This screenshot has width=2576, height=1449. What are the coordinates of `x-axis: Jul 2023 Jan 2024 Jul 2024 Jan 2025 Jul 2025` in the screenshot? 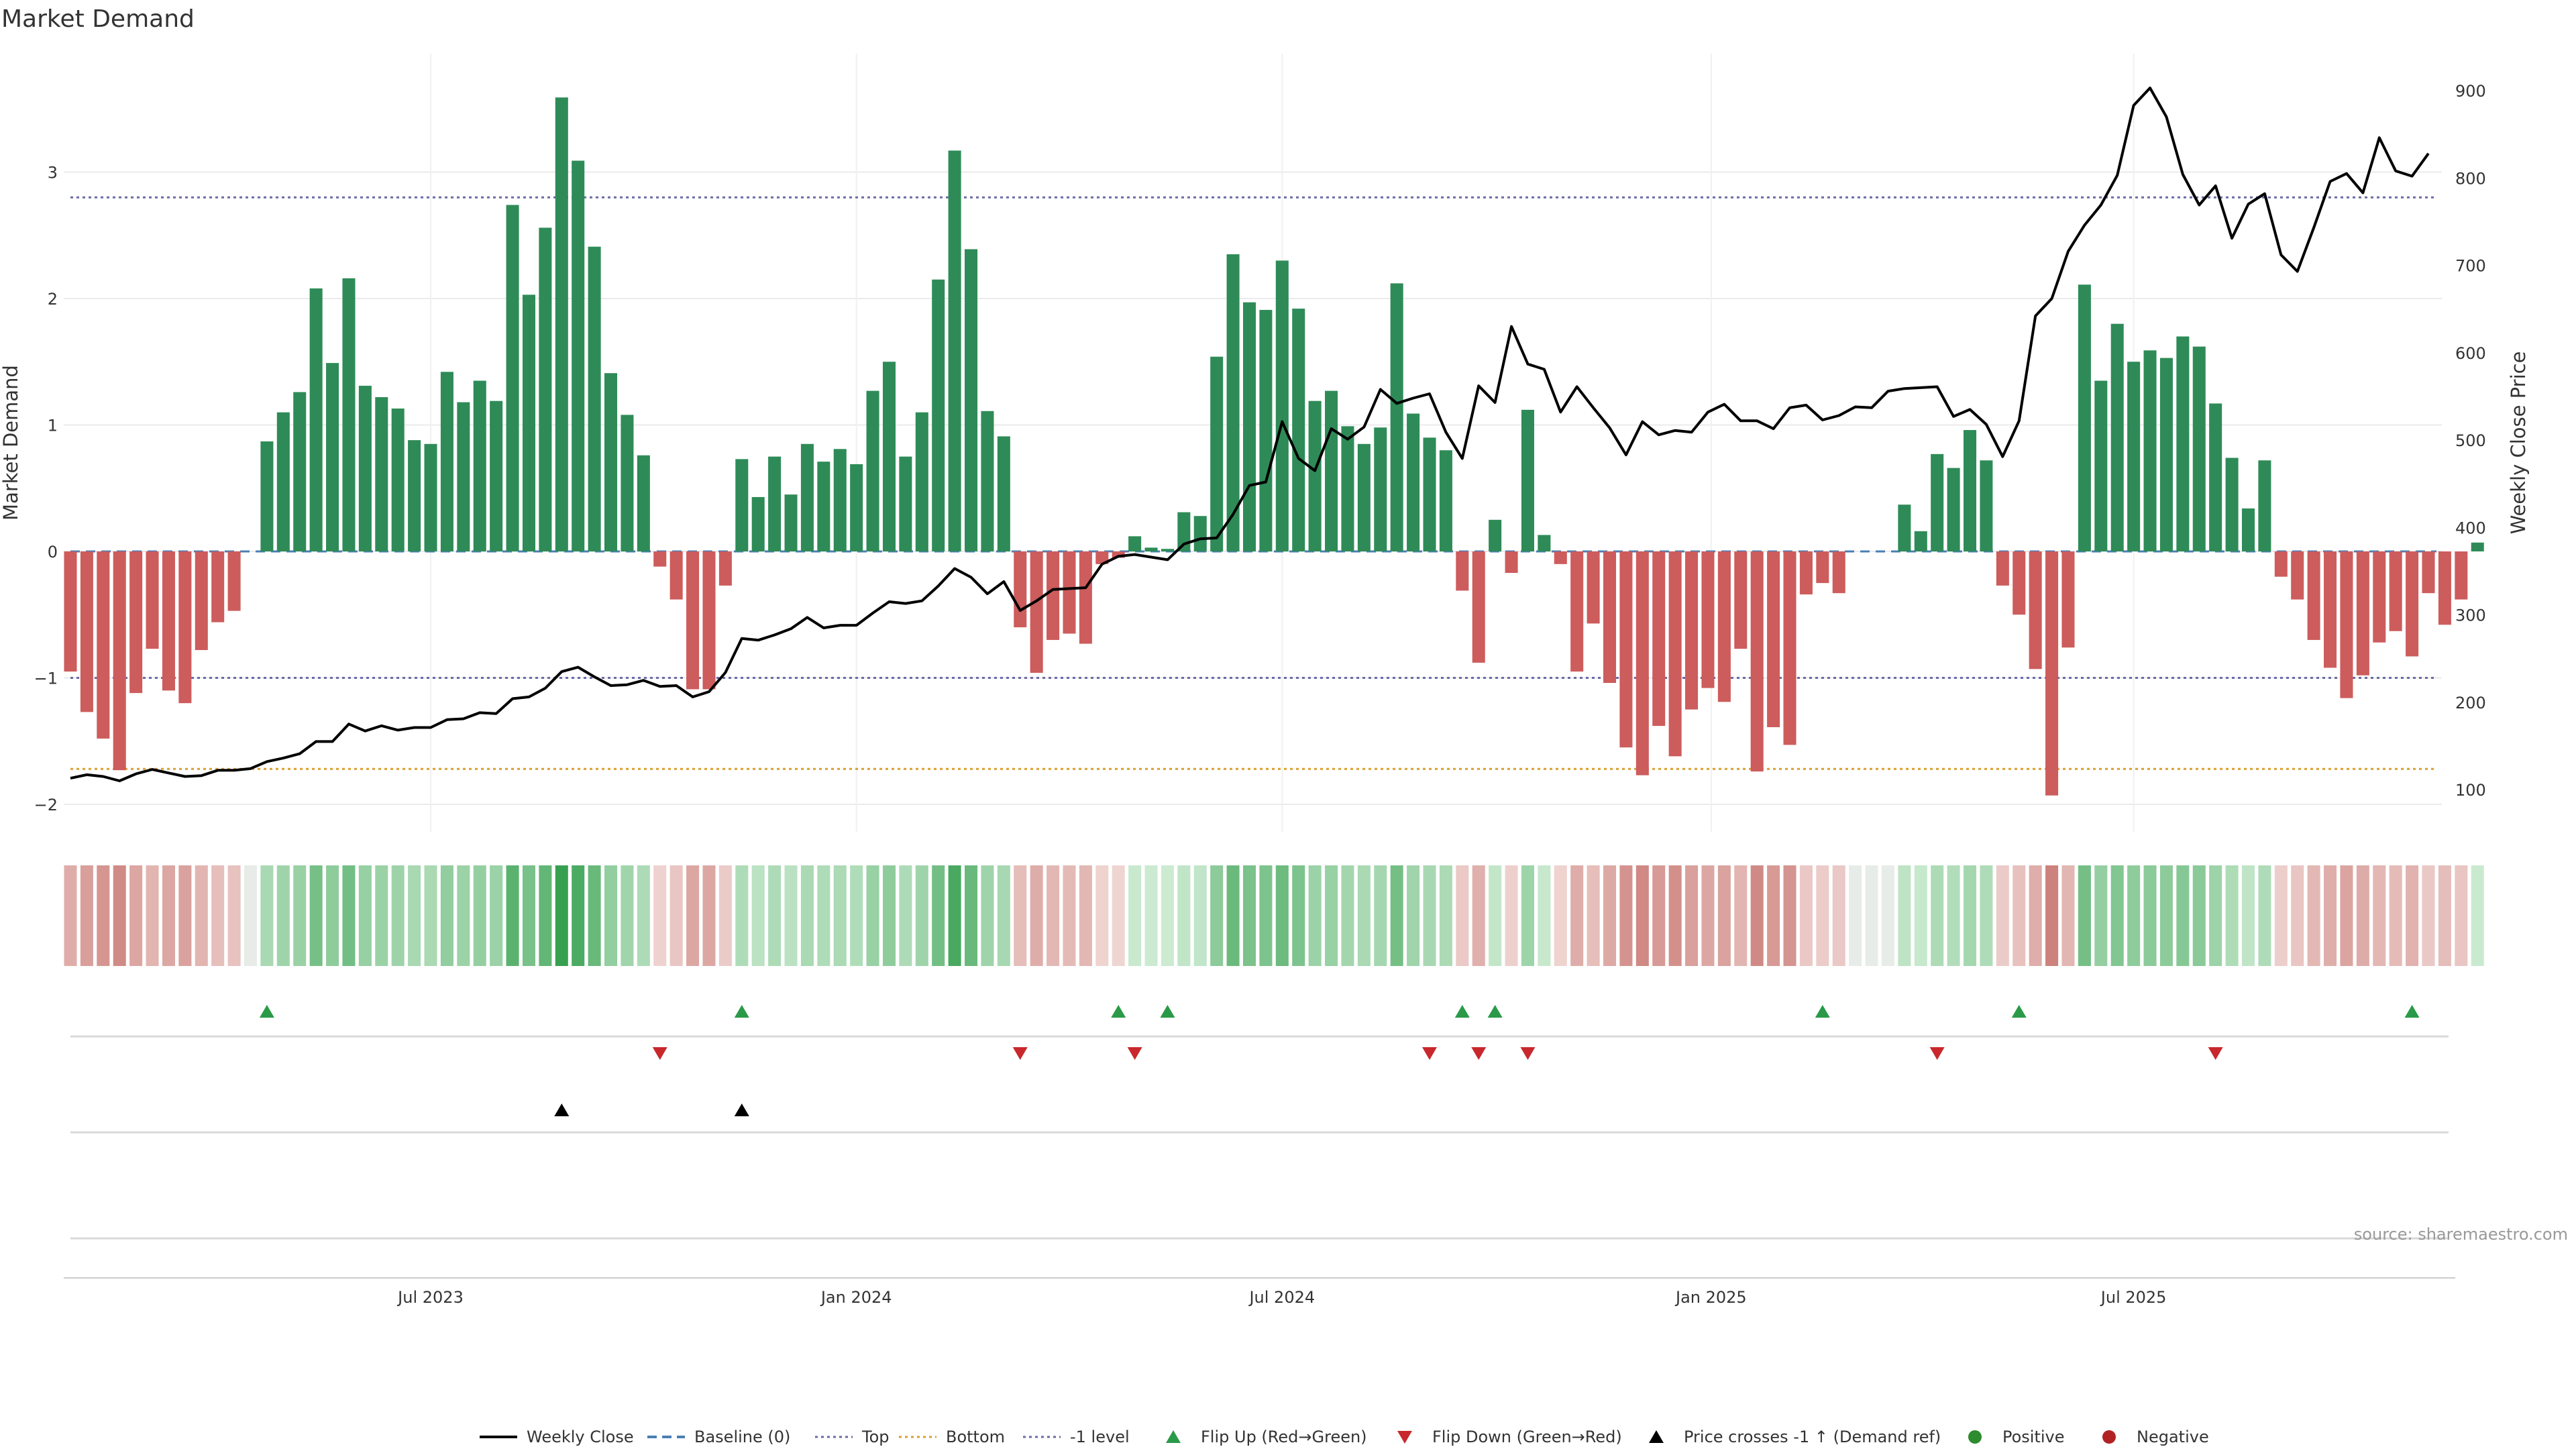 It's located at (1259, 1292).